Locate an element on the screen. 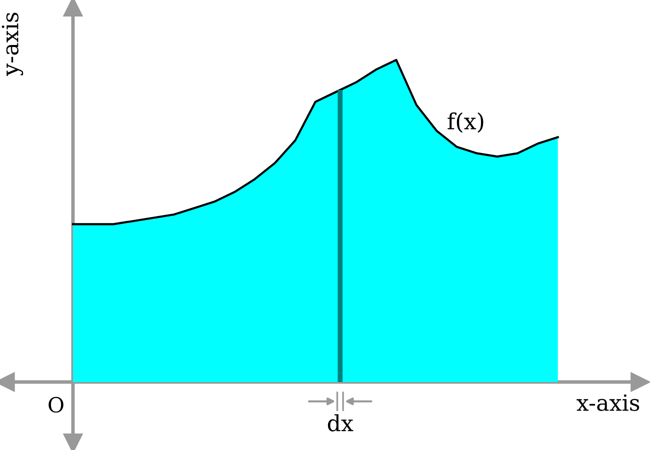 Image resolution: width=650 pixels, height=450 pixels. text: dx is located at coordinates (341, 423).